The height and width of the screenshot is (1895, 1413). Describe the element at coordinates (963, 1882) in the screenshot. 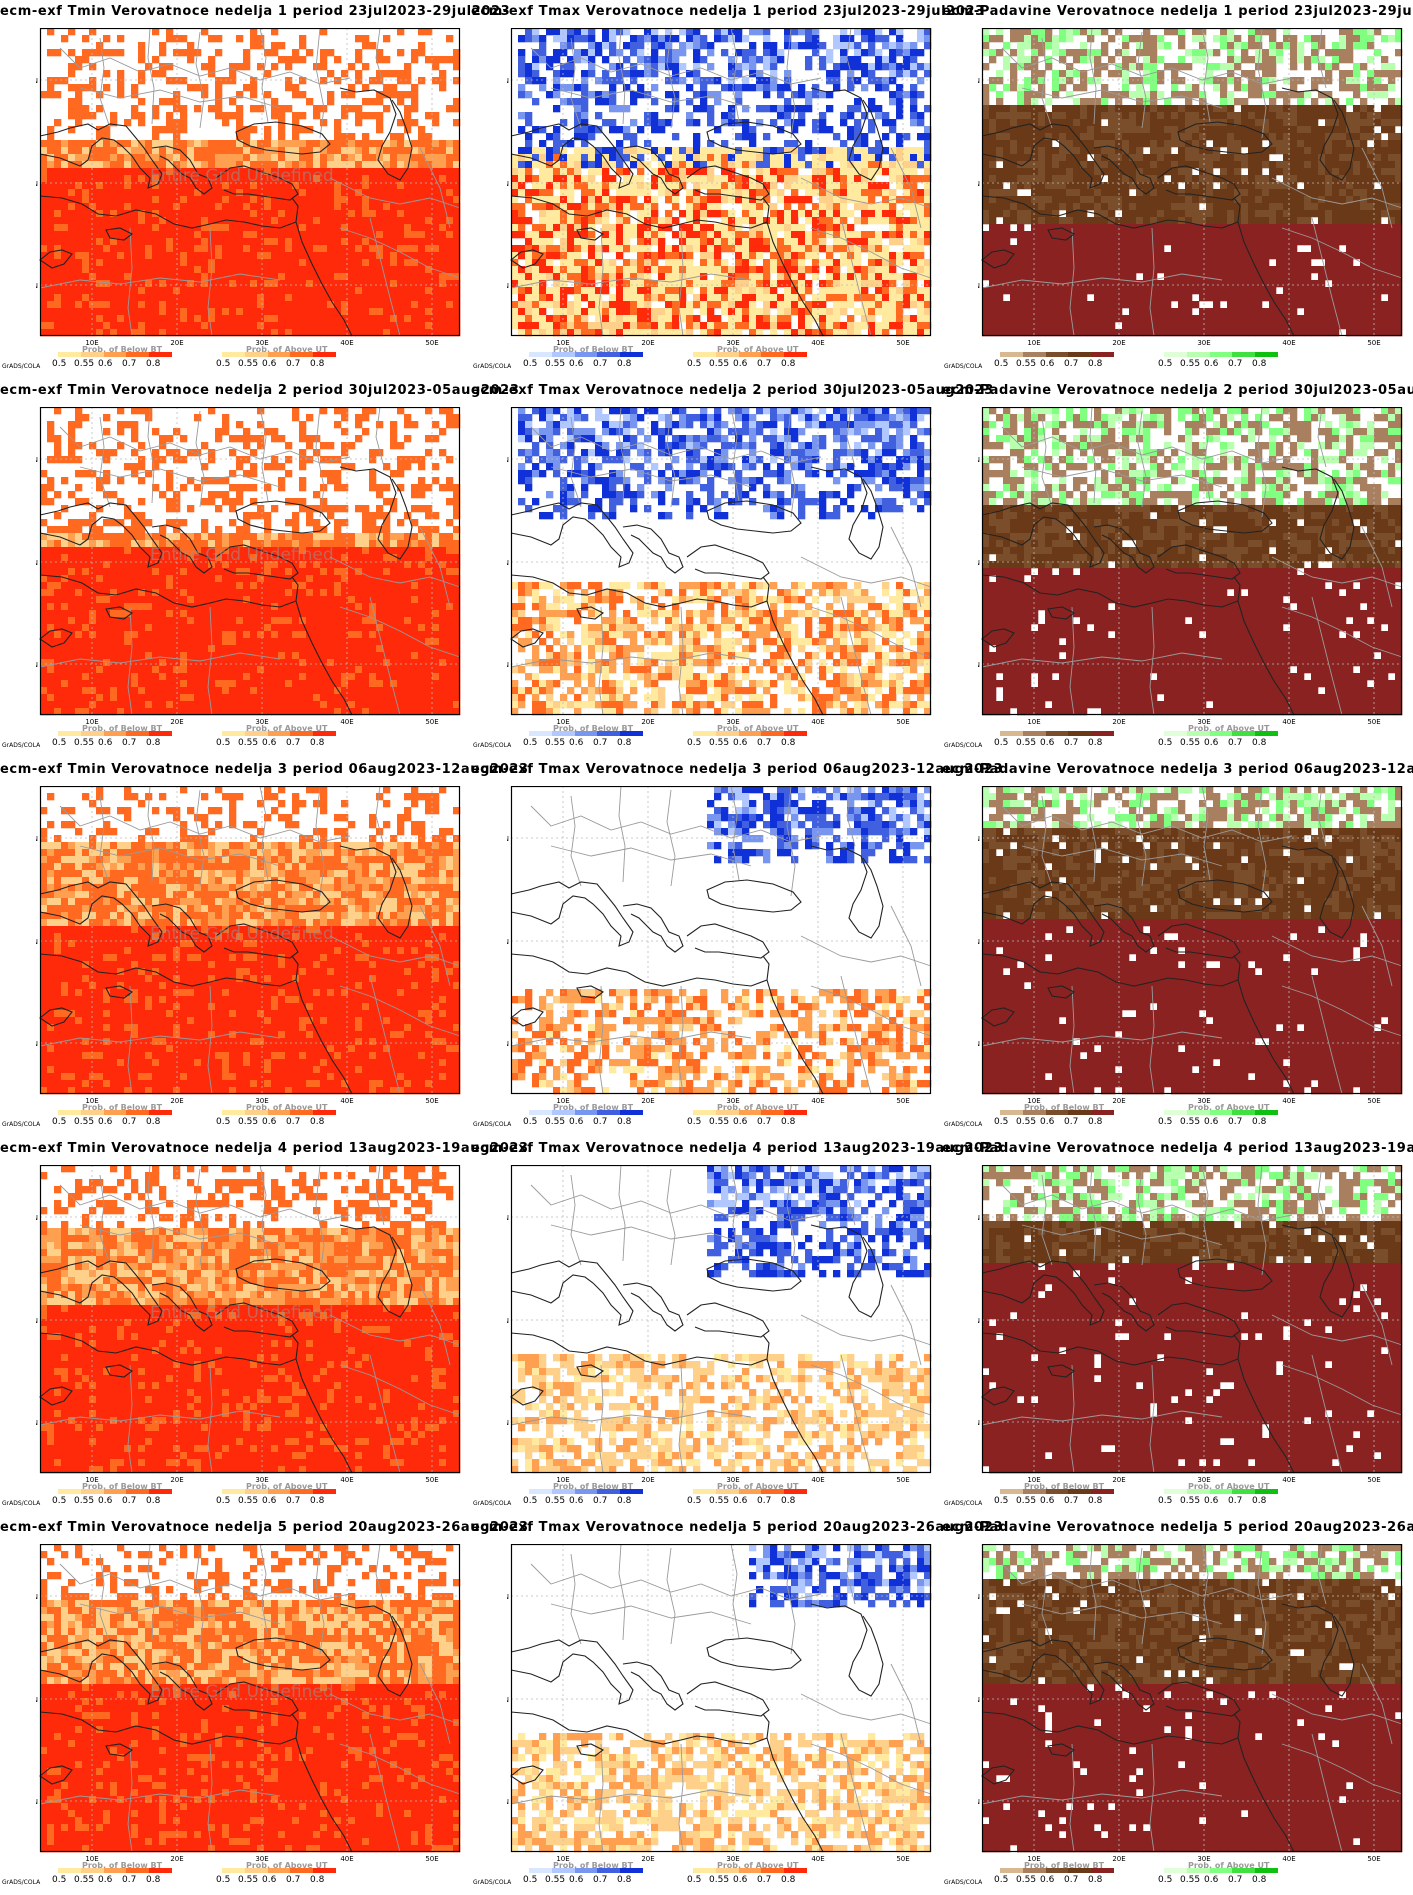

I see `grads-credit: GrADS/COLA` at that location.